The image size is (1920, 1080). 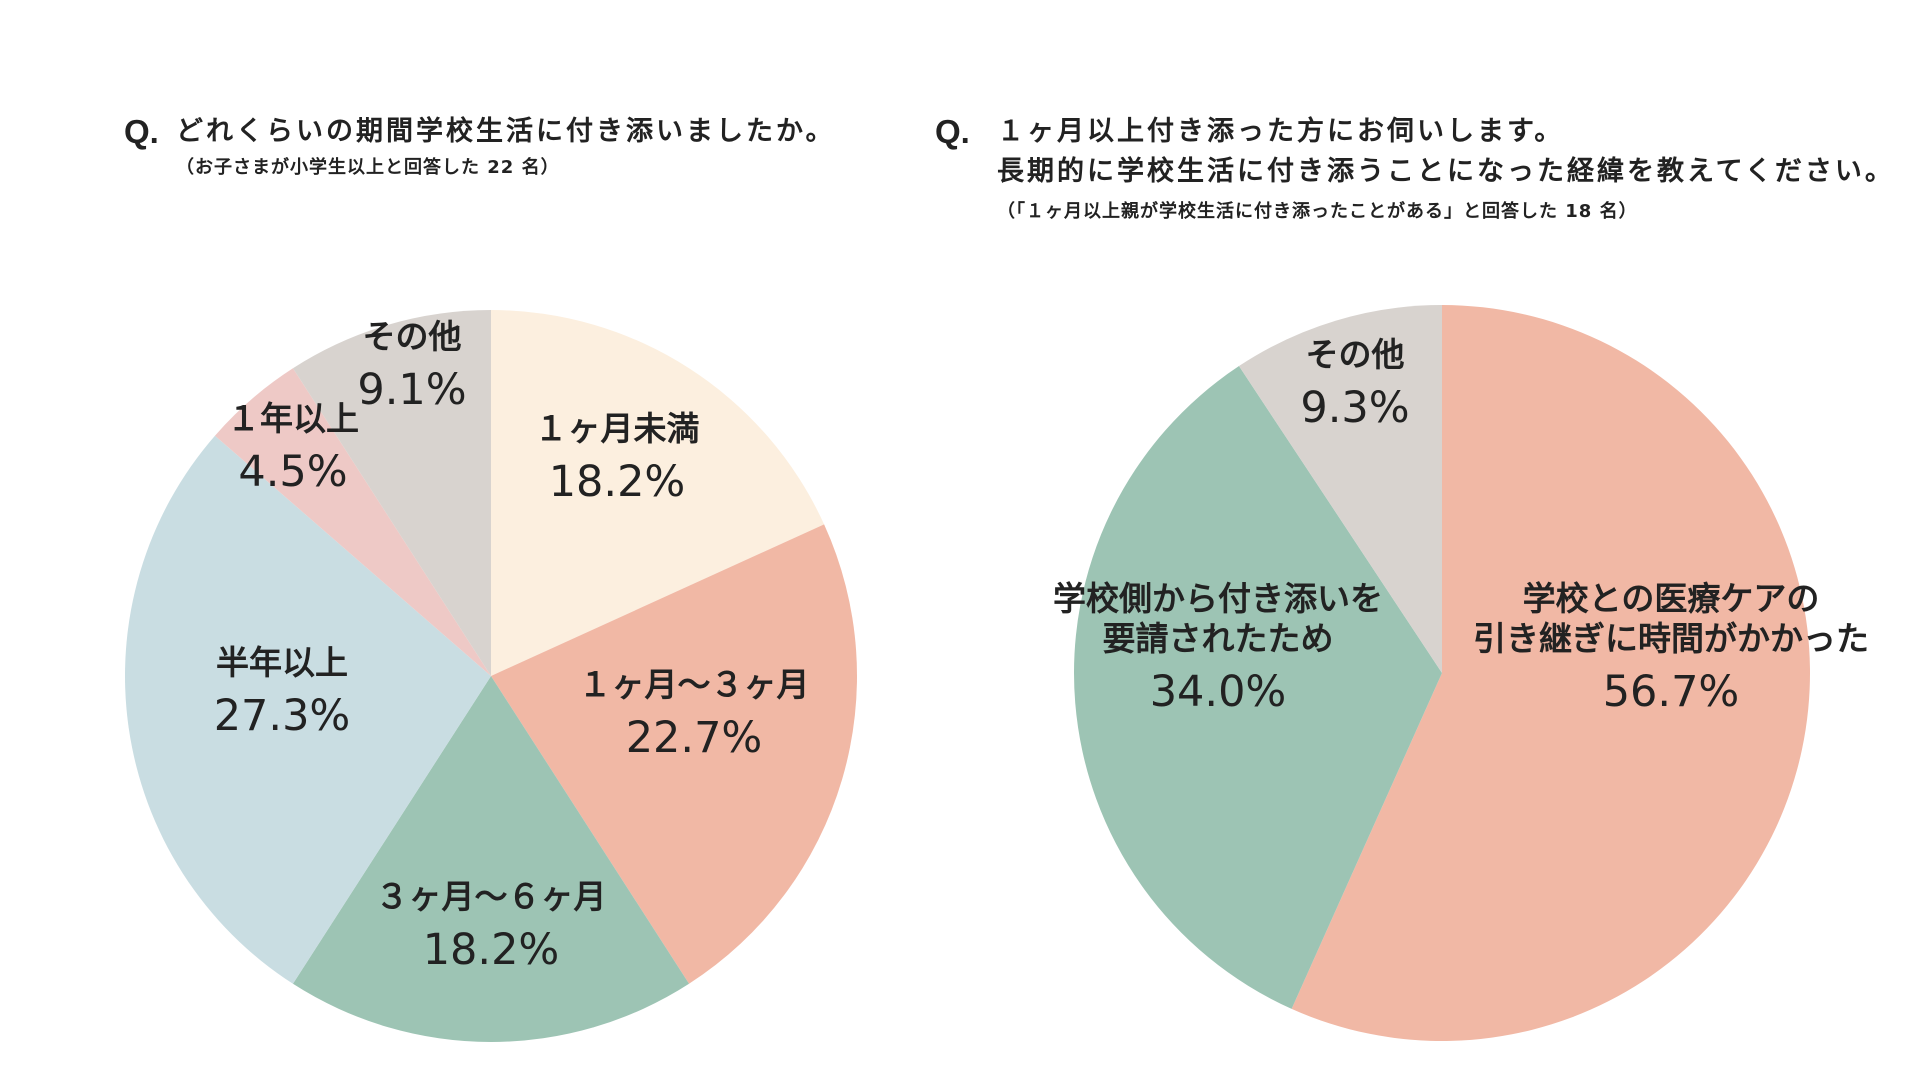 What do you see at coordinates (1218, 638) in the screenshot?
I see `pie-2-slice-2-label-line-2: 要請されたため` at bounding box center [1218, 638].